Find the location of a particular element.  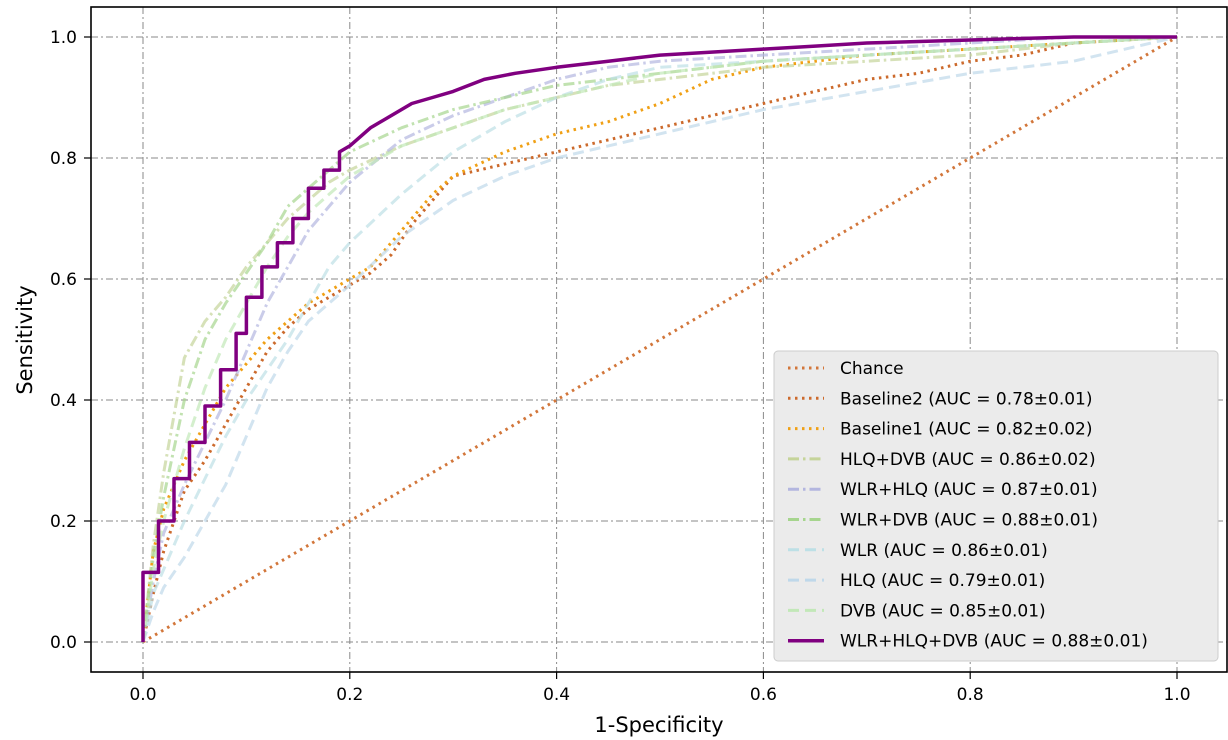

legend-label-3: HLQ+DVB (AUC = 0.86±0.02) is located at coordinates (968, 460).